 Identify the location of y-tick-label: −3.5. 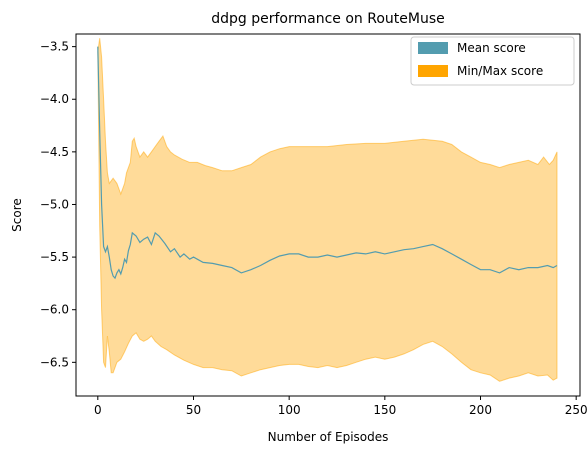
(54, 47).